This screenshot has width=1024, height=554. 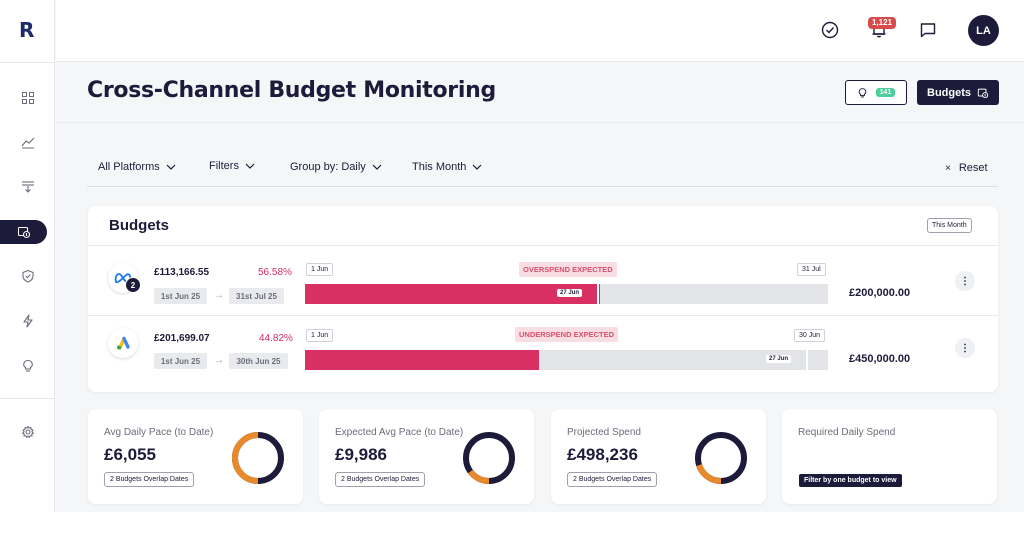 I want to click on app-logo: R, so click(x=27, y=30).